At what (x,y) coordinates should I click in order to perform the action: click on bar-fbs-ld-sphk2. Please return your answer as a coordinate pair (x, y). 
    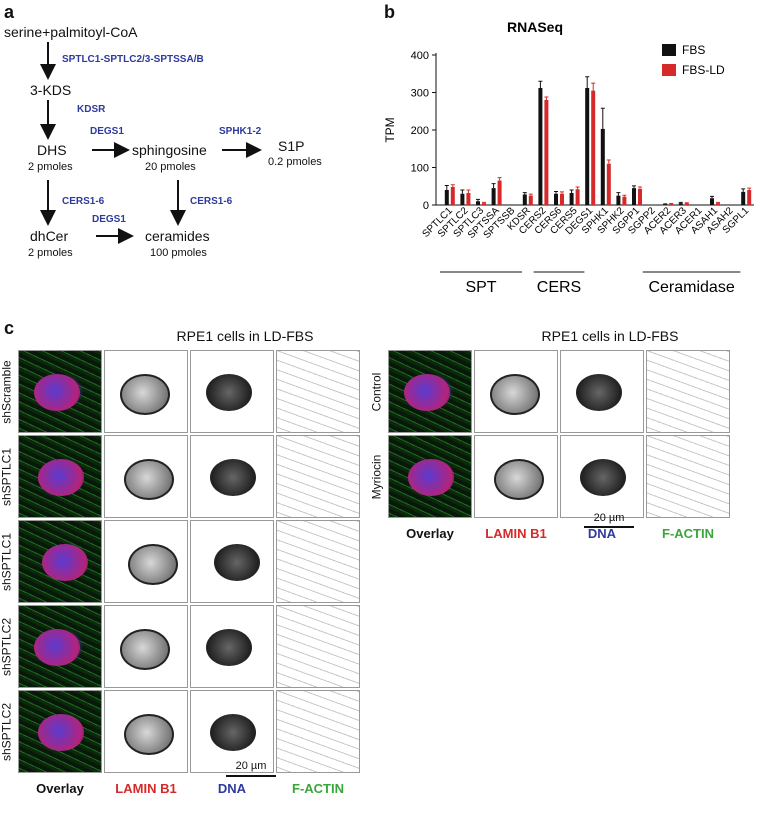
    Looking at the image, I should click on (624, 200).